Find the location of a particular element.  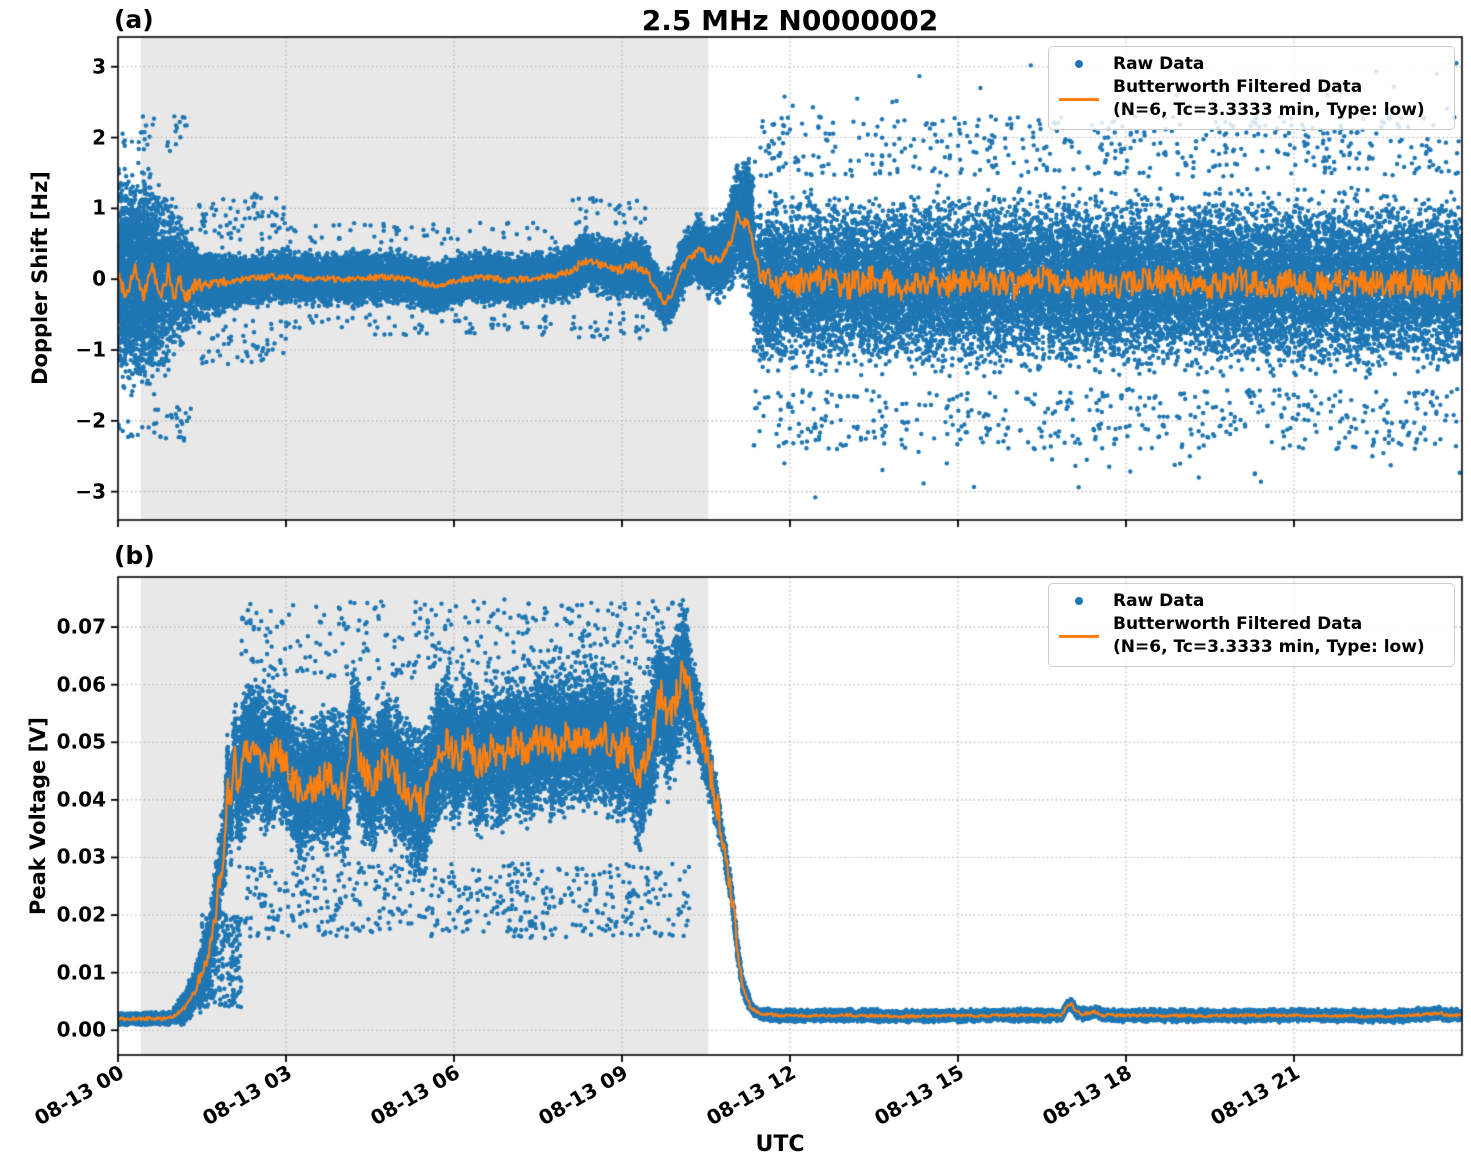

y-tick-label: 0.07 is located at coordinates (81, 626).